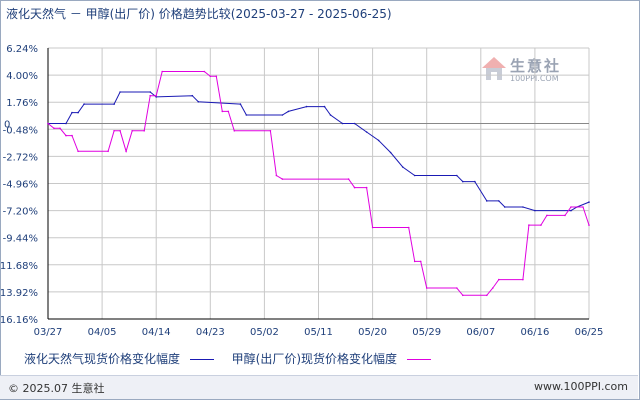  What do you see at coordinates (480, 332) in the screenshot?
I see `x-tick-label: 06/07` at bounding box center [480, 332].